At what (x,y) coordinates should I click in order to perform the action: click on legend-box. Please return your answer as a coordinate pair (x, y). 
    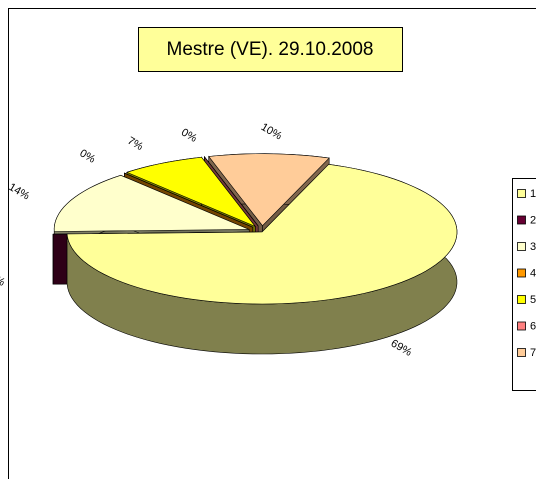
    Looking at the image, I should click on (524, 284).